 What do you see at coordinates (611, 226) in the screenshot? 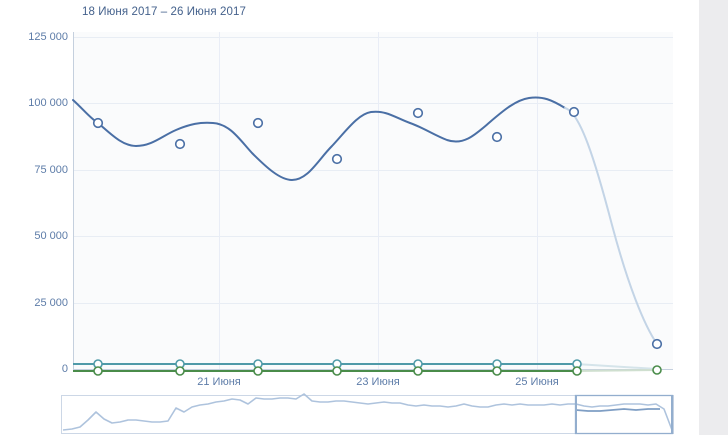
I see `series-views-incomplete-line` at bounding box center [611, 226].